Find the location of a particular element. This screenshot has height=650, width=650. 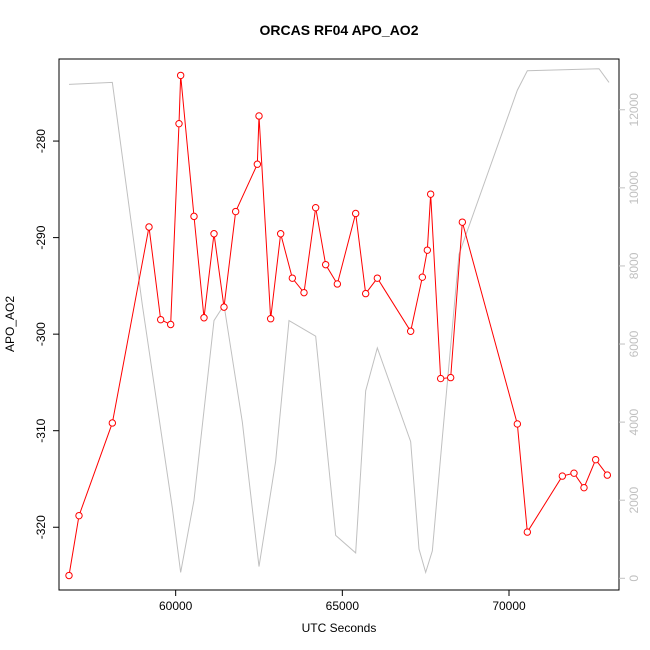

y-axis-right: 0 2000 4000 6000 8000 10000 12000 is located at coordinates (630, 337).